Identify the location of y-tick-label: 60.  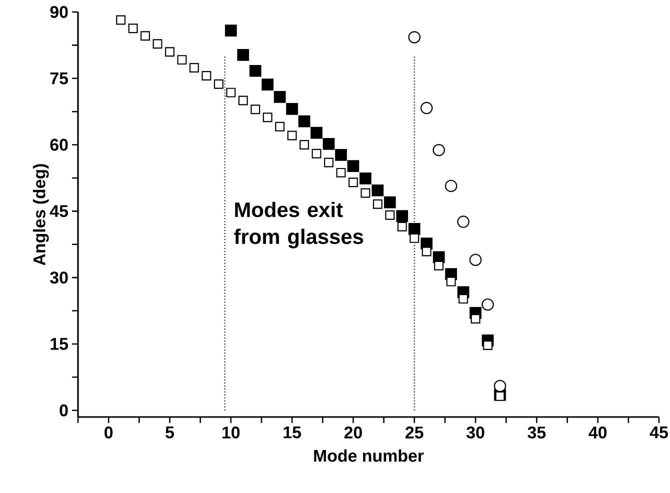
(59, 144).